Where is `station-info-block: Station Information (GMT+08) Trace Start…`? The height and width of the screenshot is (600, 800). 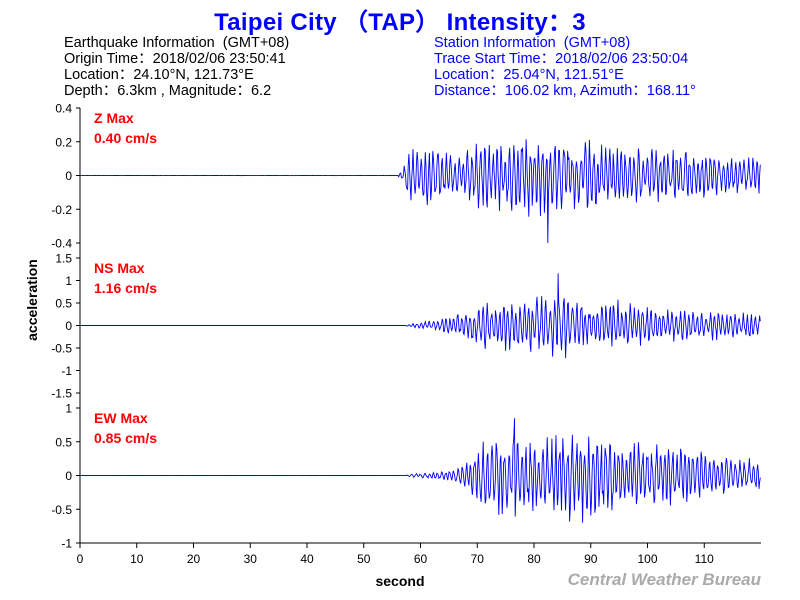 station-info-block: Station Information (GMT+08) Trace Start… is located at coordinates (565, 67).